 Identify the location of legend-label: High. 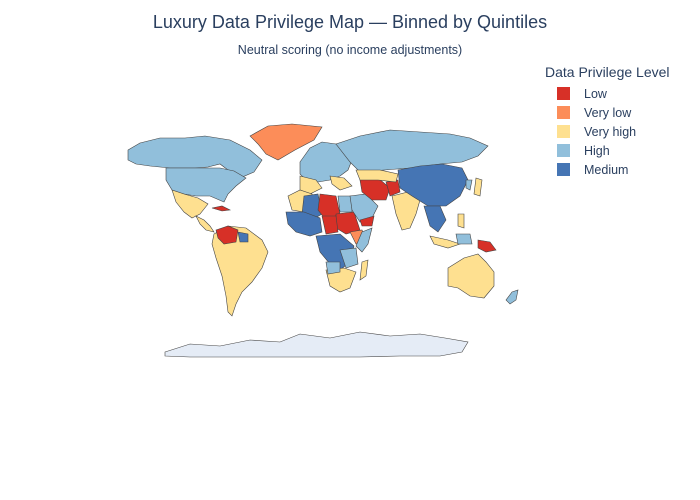
(597, 150).